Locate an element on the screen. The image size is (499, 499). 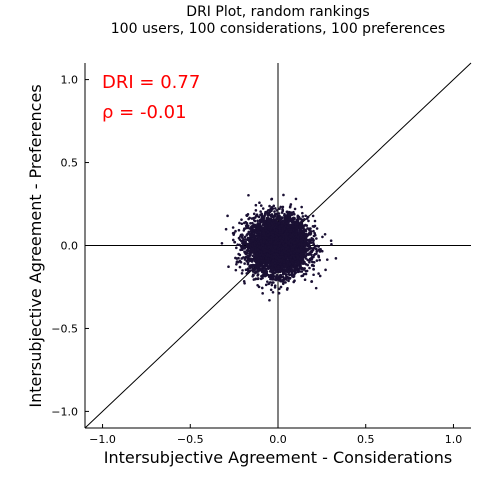
y-tick-label: 0.5 is located at coordinates (70, 163).